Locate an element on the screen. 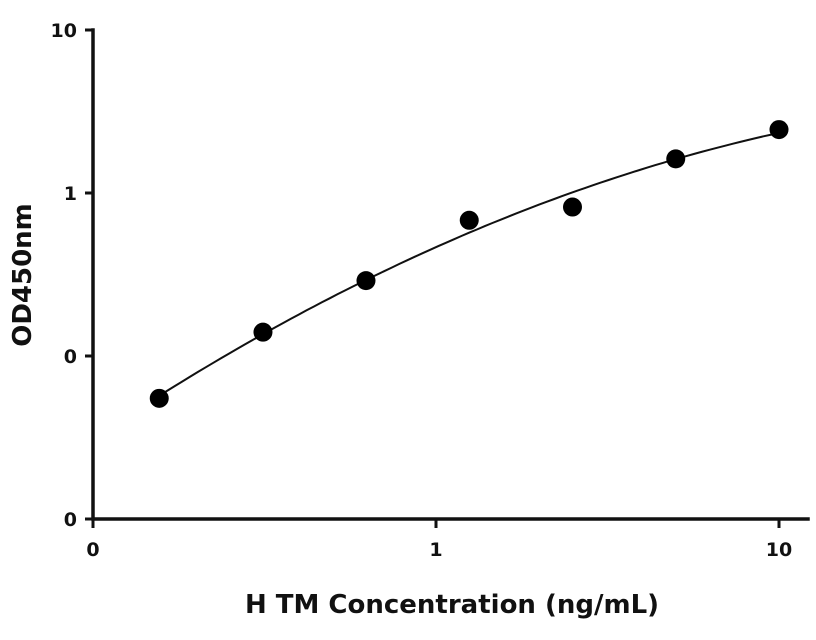  x-tick-label: 10 is located at coordinates (779, 550).